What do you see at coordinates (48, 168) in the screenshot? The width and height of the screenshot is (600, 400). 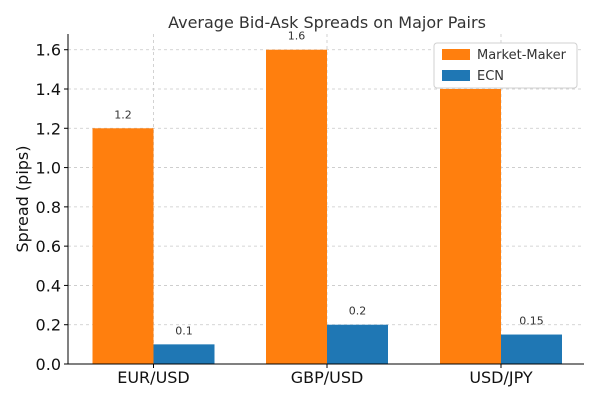 I see `y-tick-label: 1.0` at bounding box center [48, 168].